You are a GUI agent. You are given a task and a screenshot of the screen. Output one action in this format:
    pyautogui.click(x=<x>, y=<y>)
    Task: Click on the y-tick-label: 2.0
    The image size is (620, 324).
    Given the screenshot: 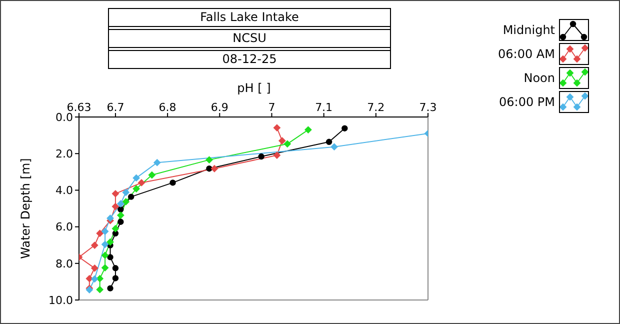 What is the action you would take?
    pyautogui.click(x=64, y=154)
    